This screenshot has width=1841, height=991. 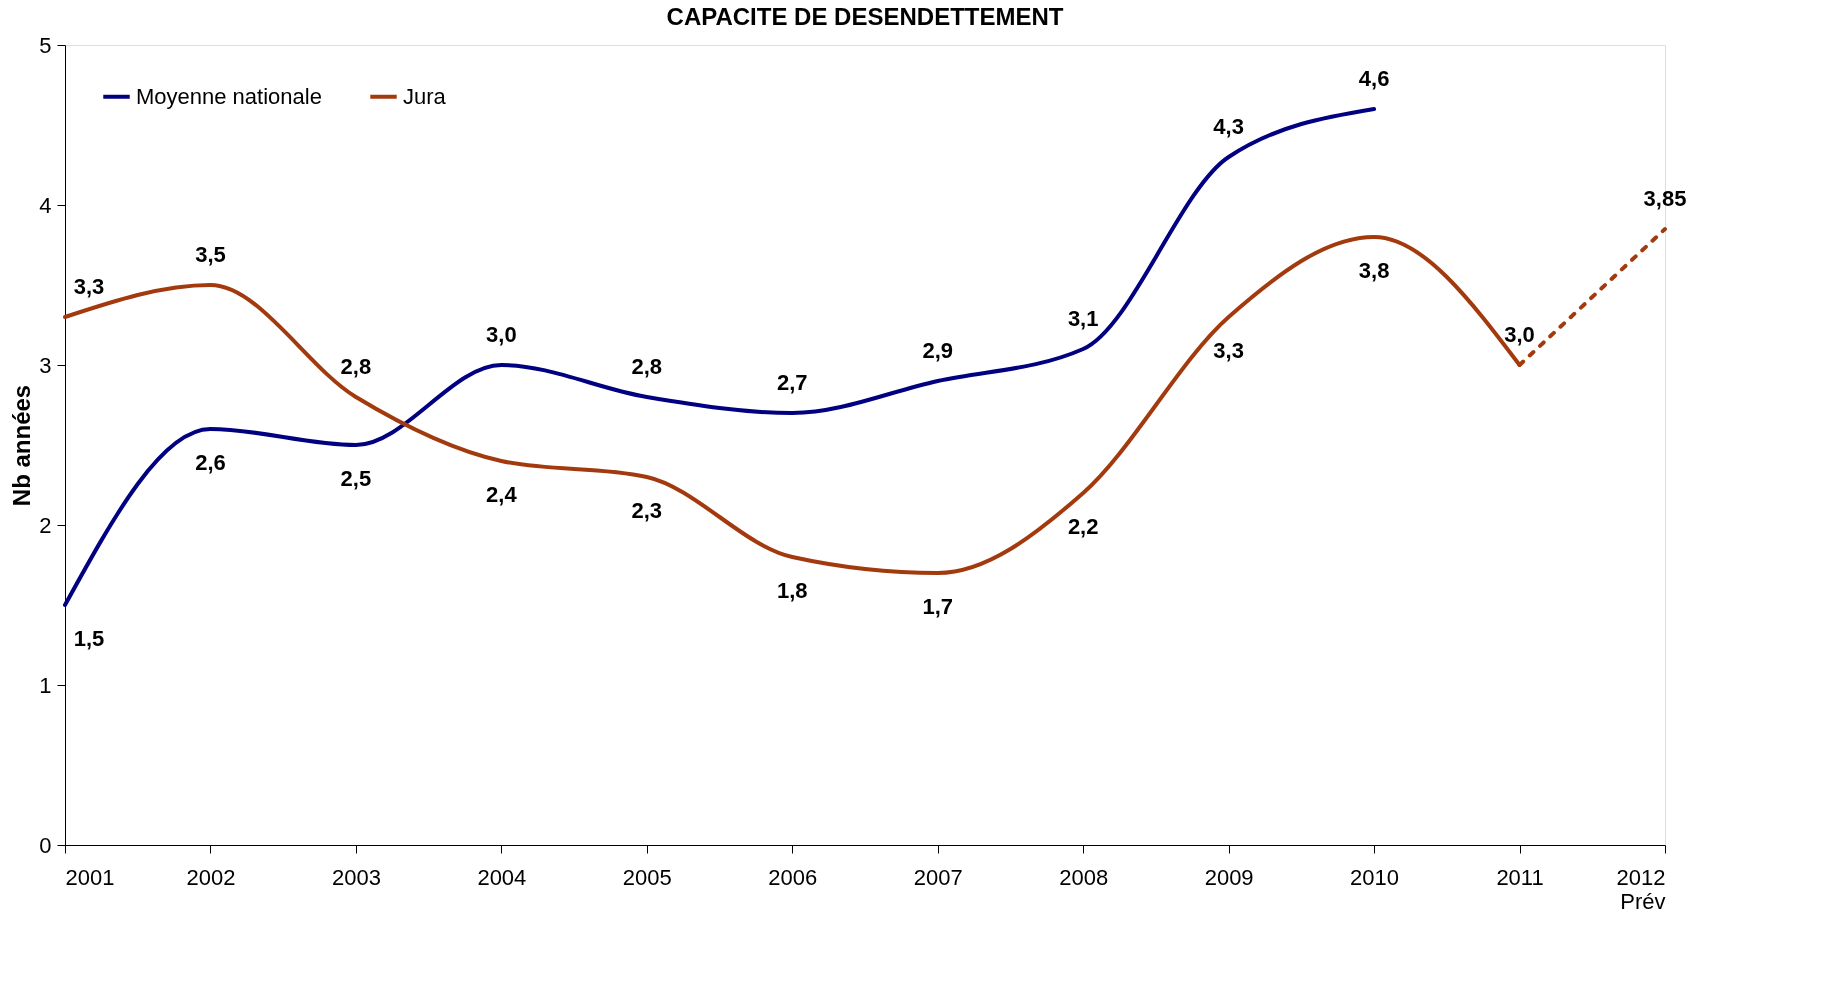 What do you see at coordinates (89, 638) in the screenshot?
I see `data-label: 1,5` at bounding box center [89, 638].